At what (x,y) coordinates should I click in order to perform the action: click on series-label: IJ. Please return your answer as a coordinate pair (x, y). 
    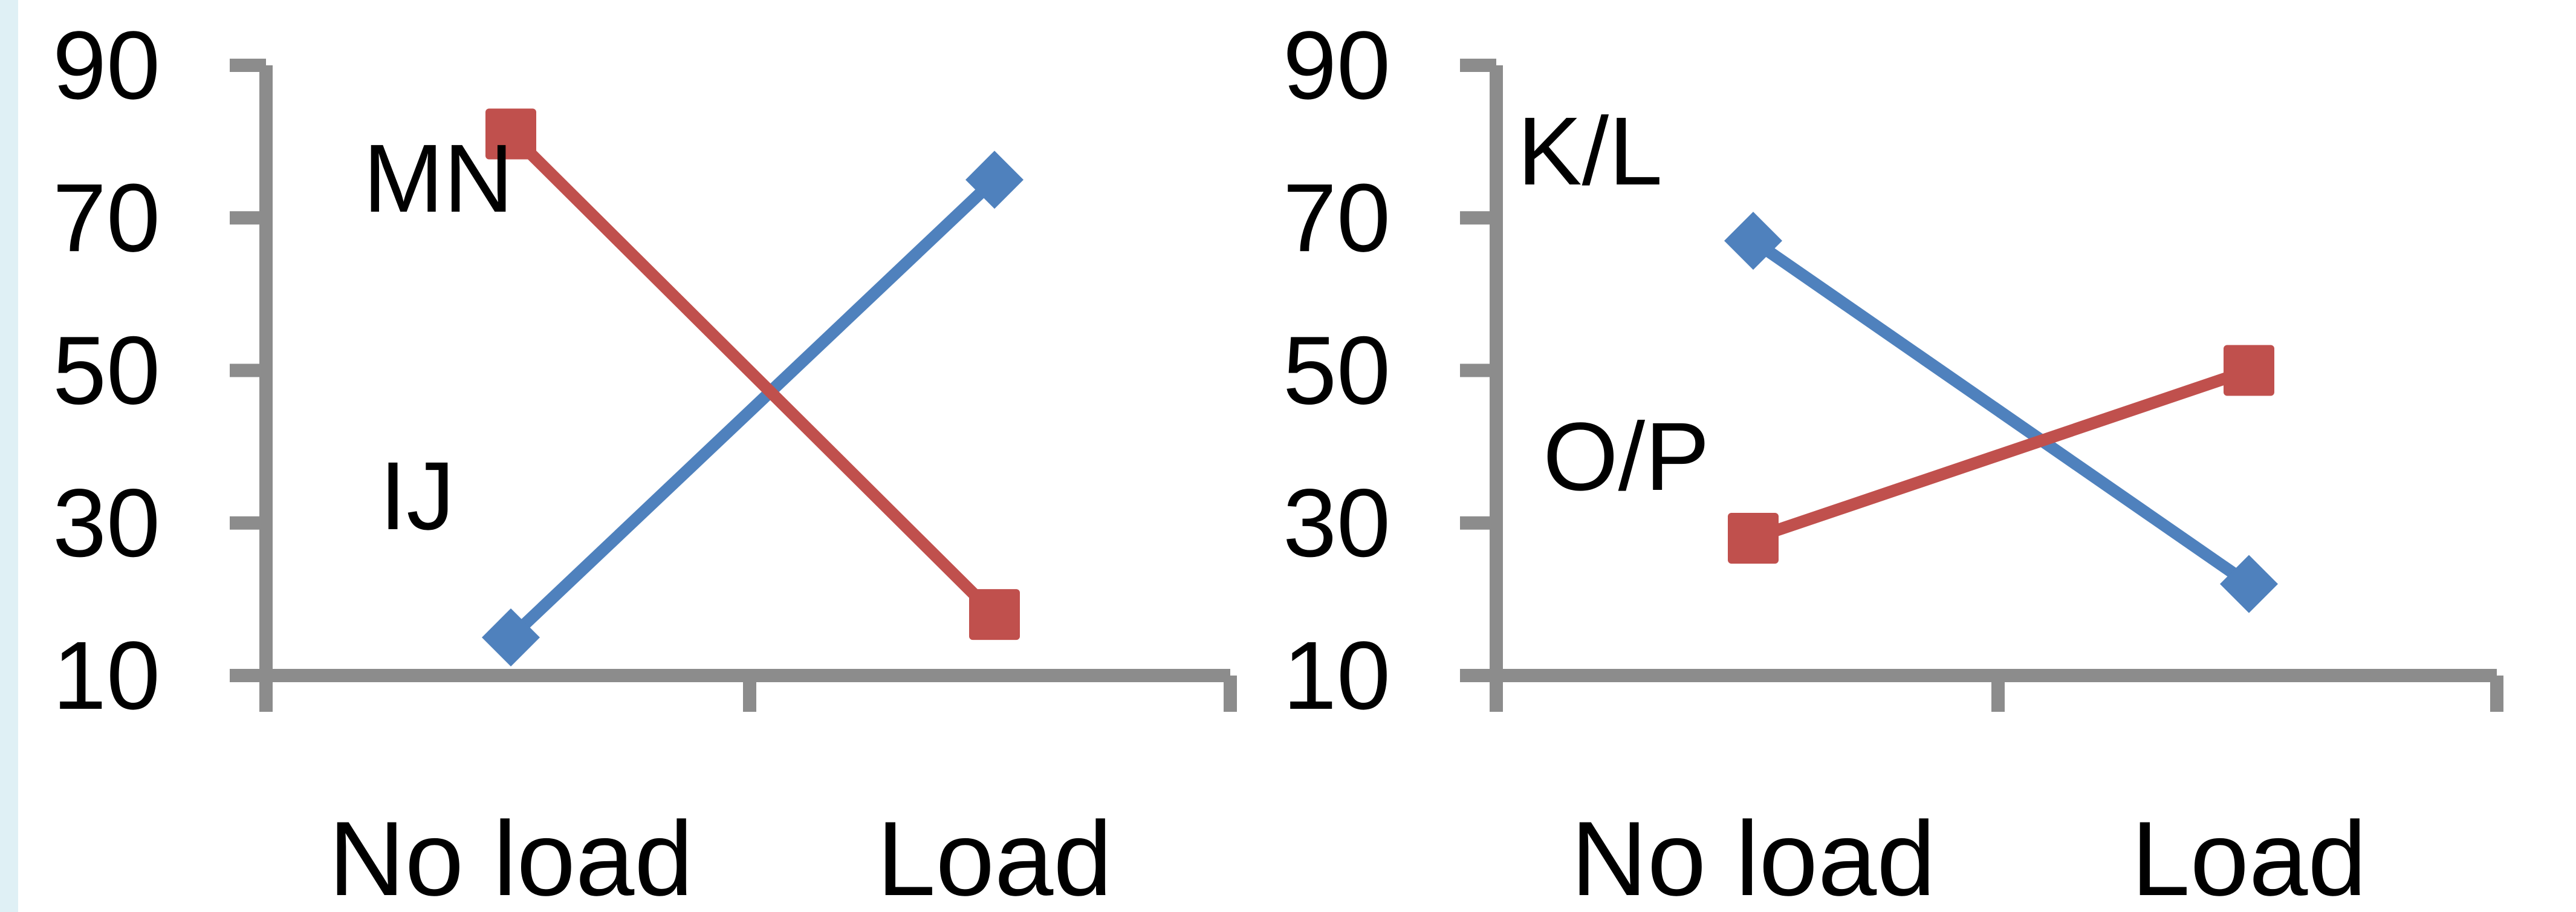
    Looking at the image, I should click on (418, 495).